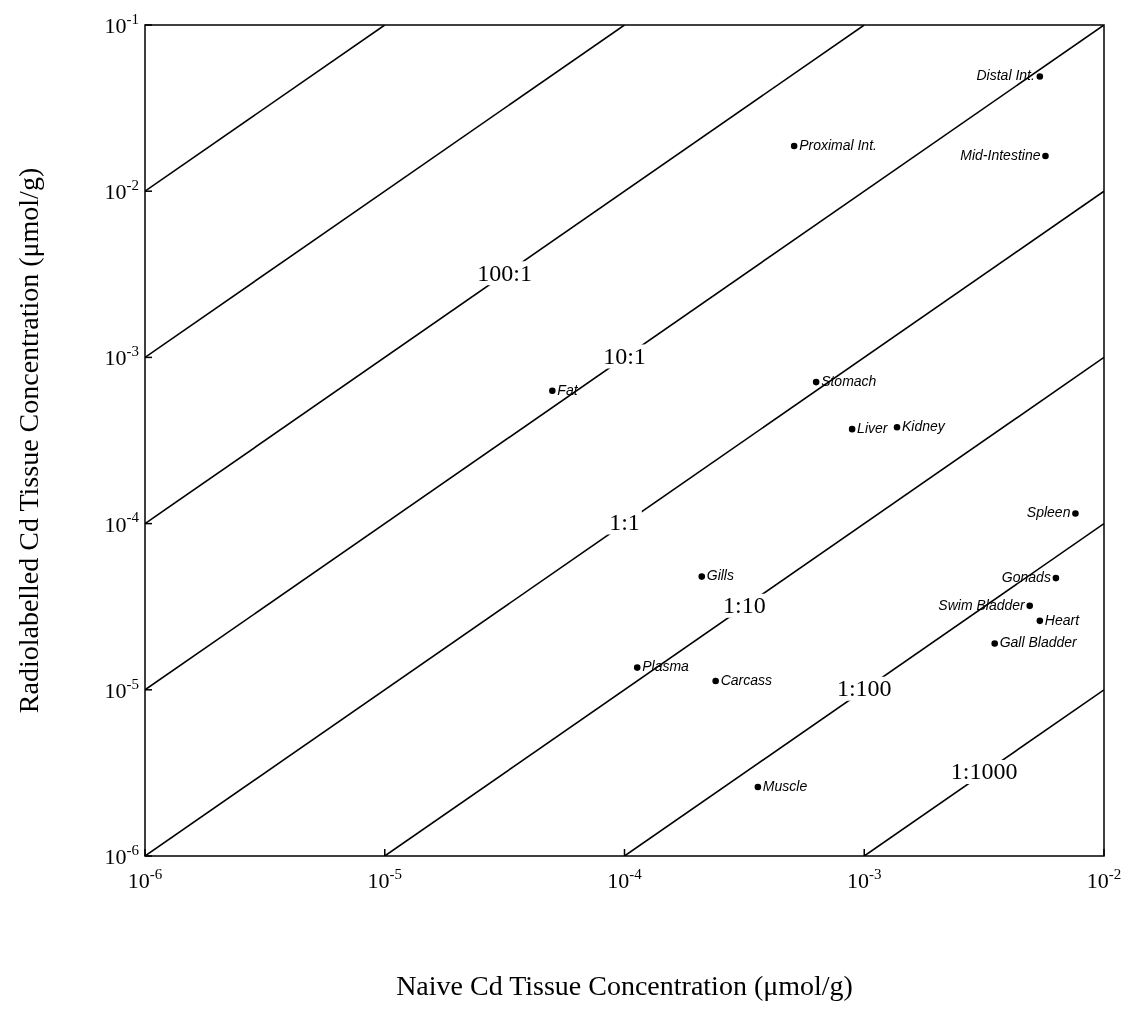 The image size is (1136, 1018). I want to click on series-label: 100:1, so click(504, 272).